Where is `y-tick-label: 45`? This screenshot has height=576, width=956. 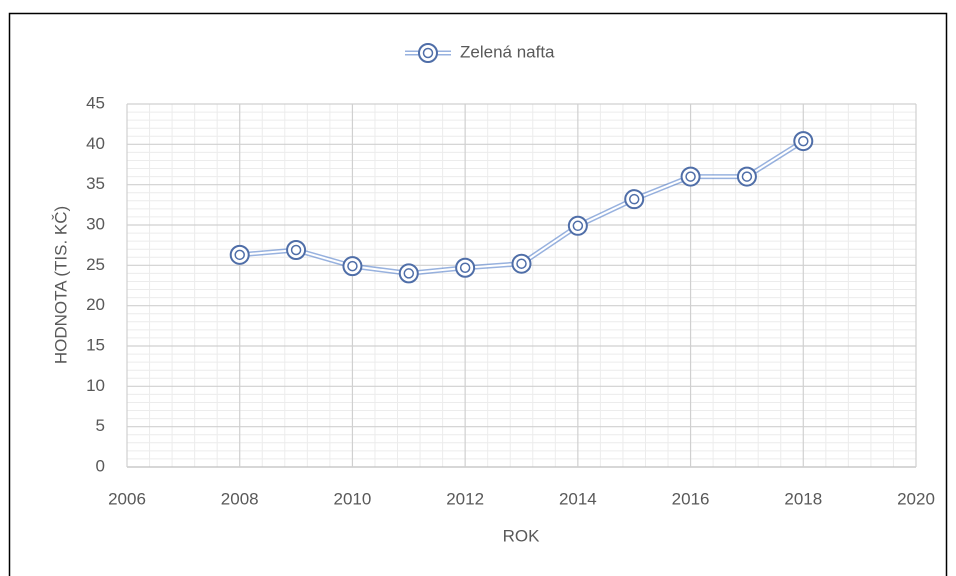 y-tick-label: 45 is located at coordinates (95, 102).